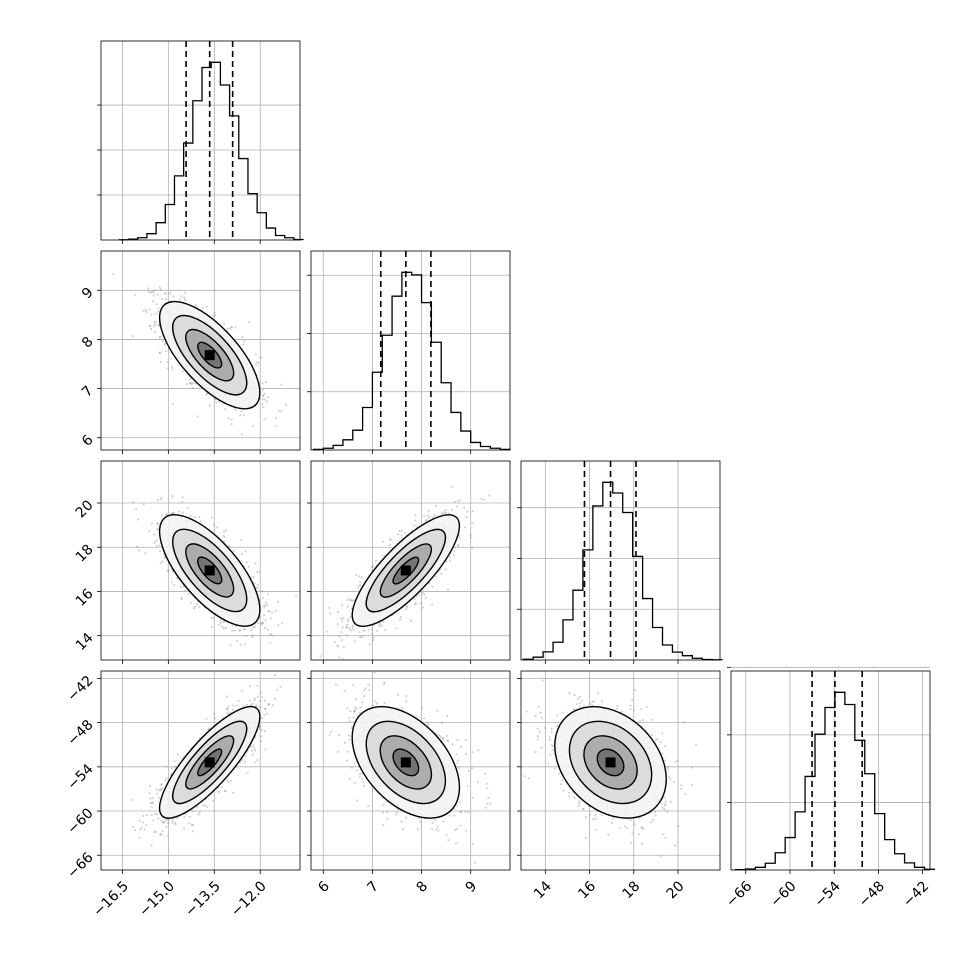 The image size is (970, 970). Describe the element at coordinates (835, 781) in the screenshot. I see `histogram-step-p4` at that location.